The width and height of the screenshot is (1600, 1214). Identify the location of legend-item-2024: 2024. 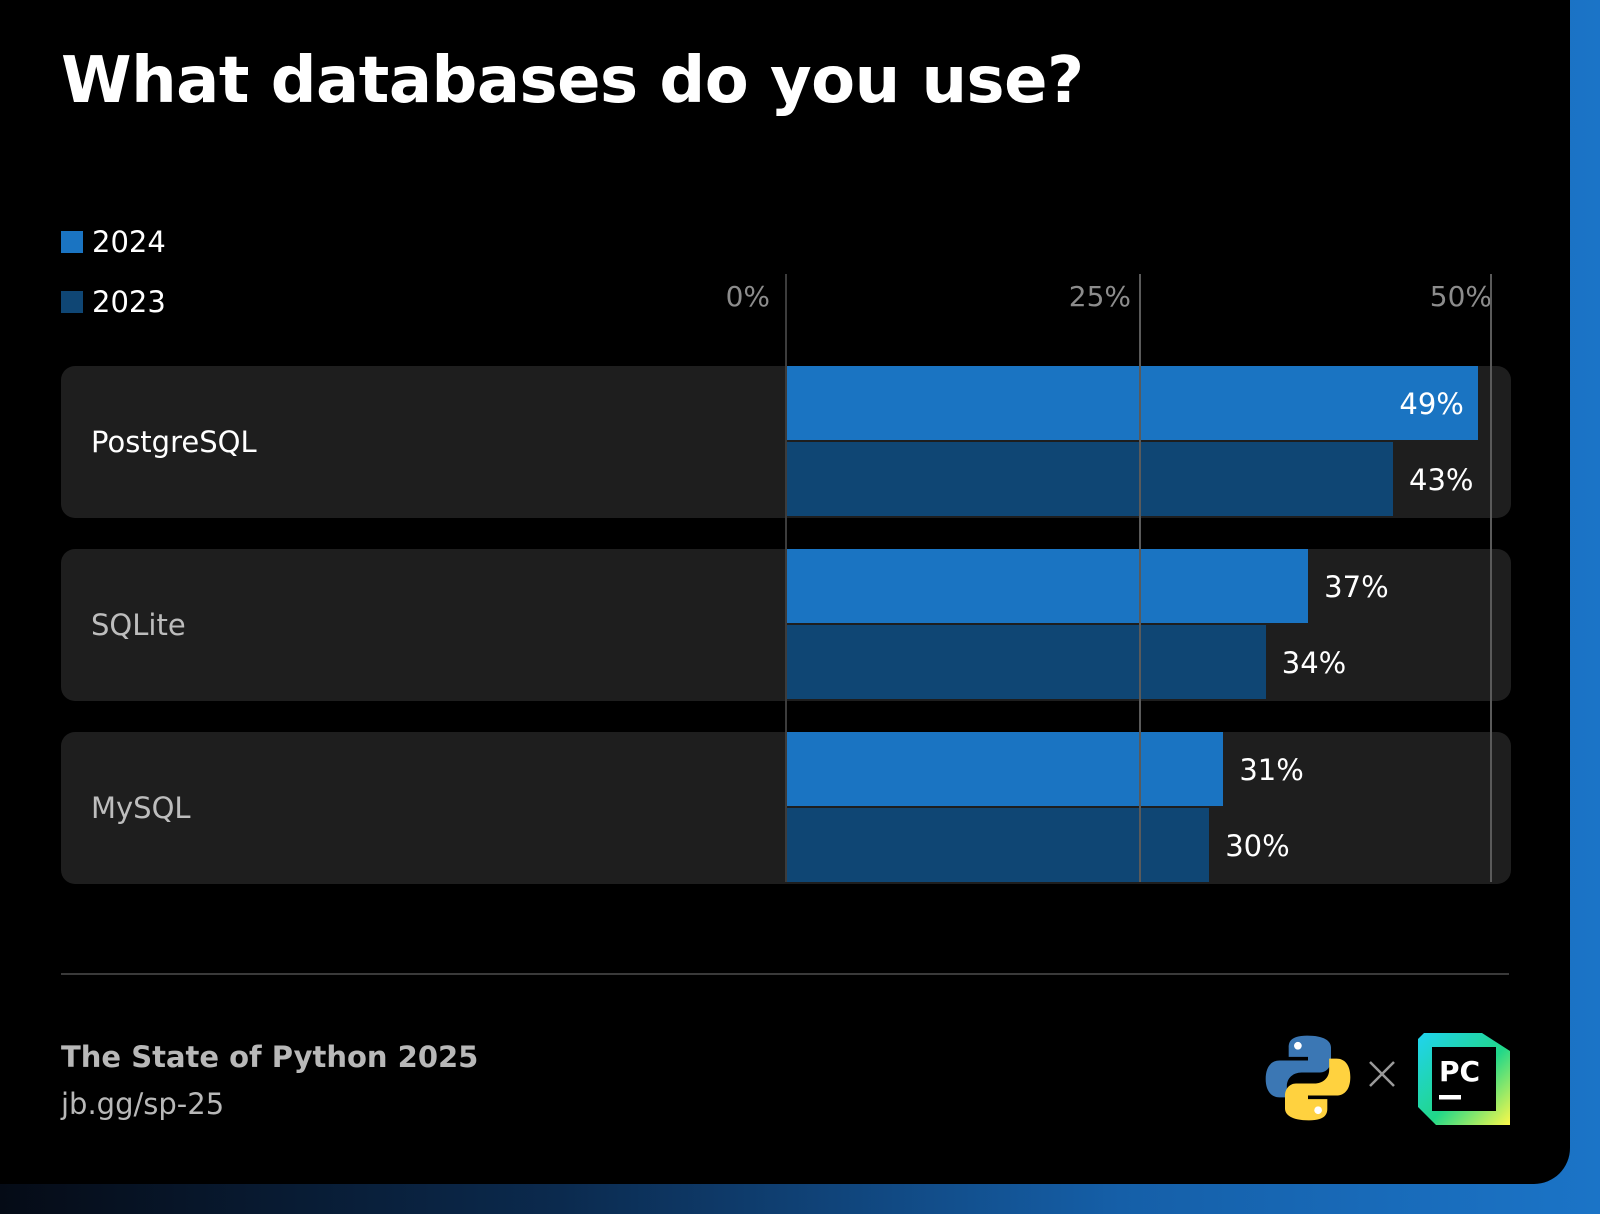
(113, 242).